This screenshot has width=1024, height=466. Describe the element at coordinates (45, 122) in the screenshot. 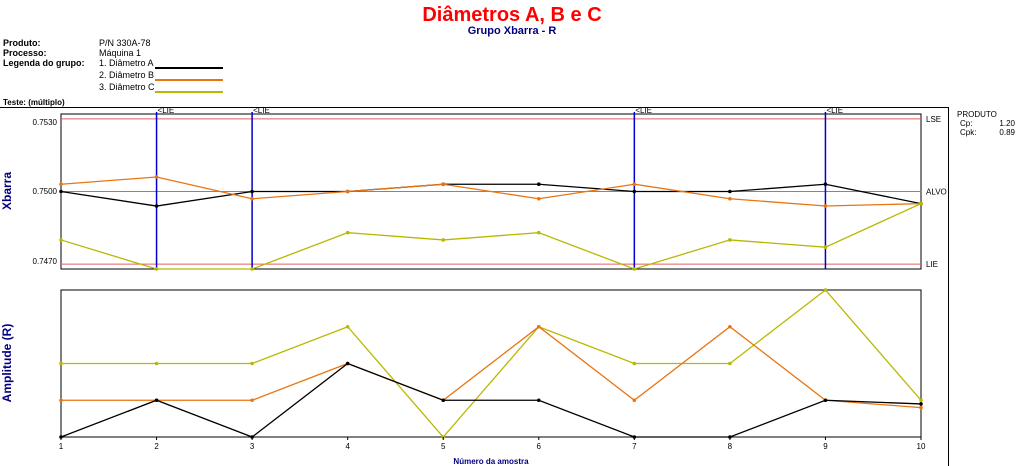

I see `xbar-tick-label: 0.7530` at that location.